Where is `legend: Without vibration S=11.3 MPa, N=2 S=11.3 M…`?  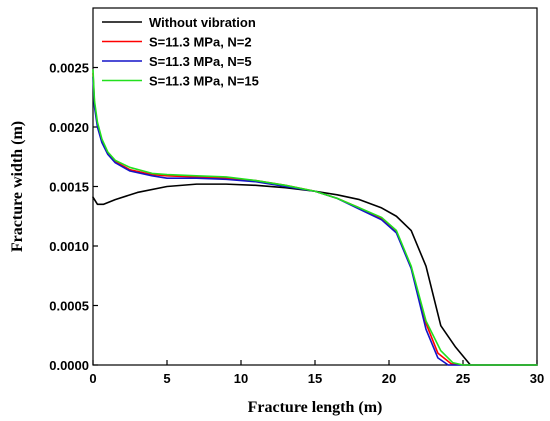
legend: Without vibration S=11.3 MPa, N=2 S=11.3 M… is located at coordinates (180, 52).